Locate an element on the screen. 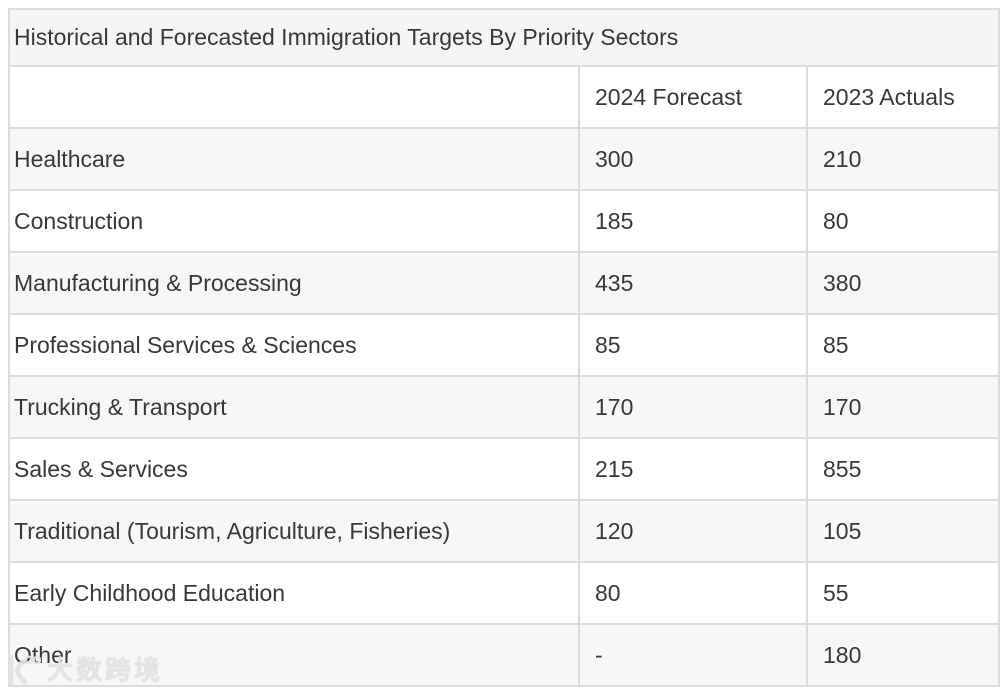 This screenshot has height=692, width=1006. sector-cell: Other is located at coordinates (294, 655).